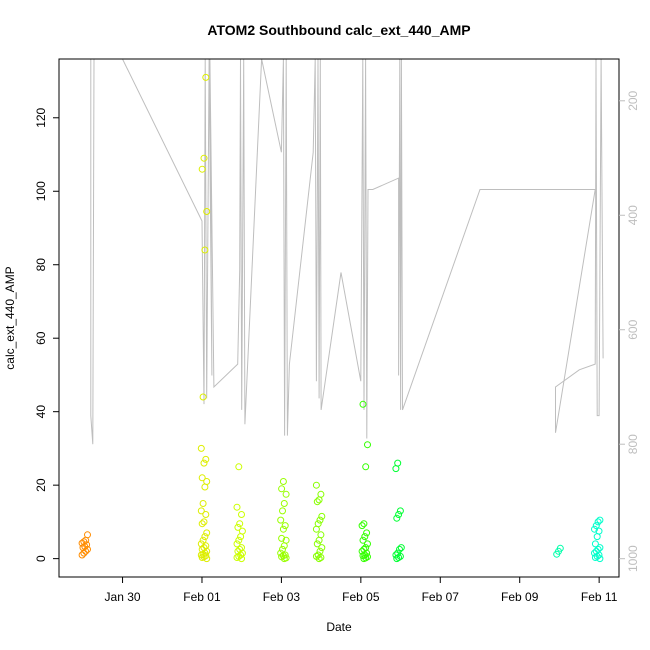 The width and height of the screenshot is (650, 650). What do you see at coordinates (123, 597) in the screenshot?
I see `x-tick-label: Jan 30` at bounding box center [123, 597].